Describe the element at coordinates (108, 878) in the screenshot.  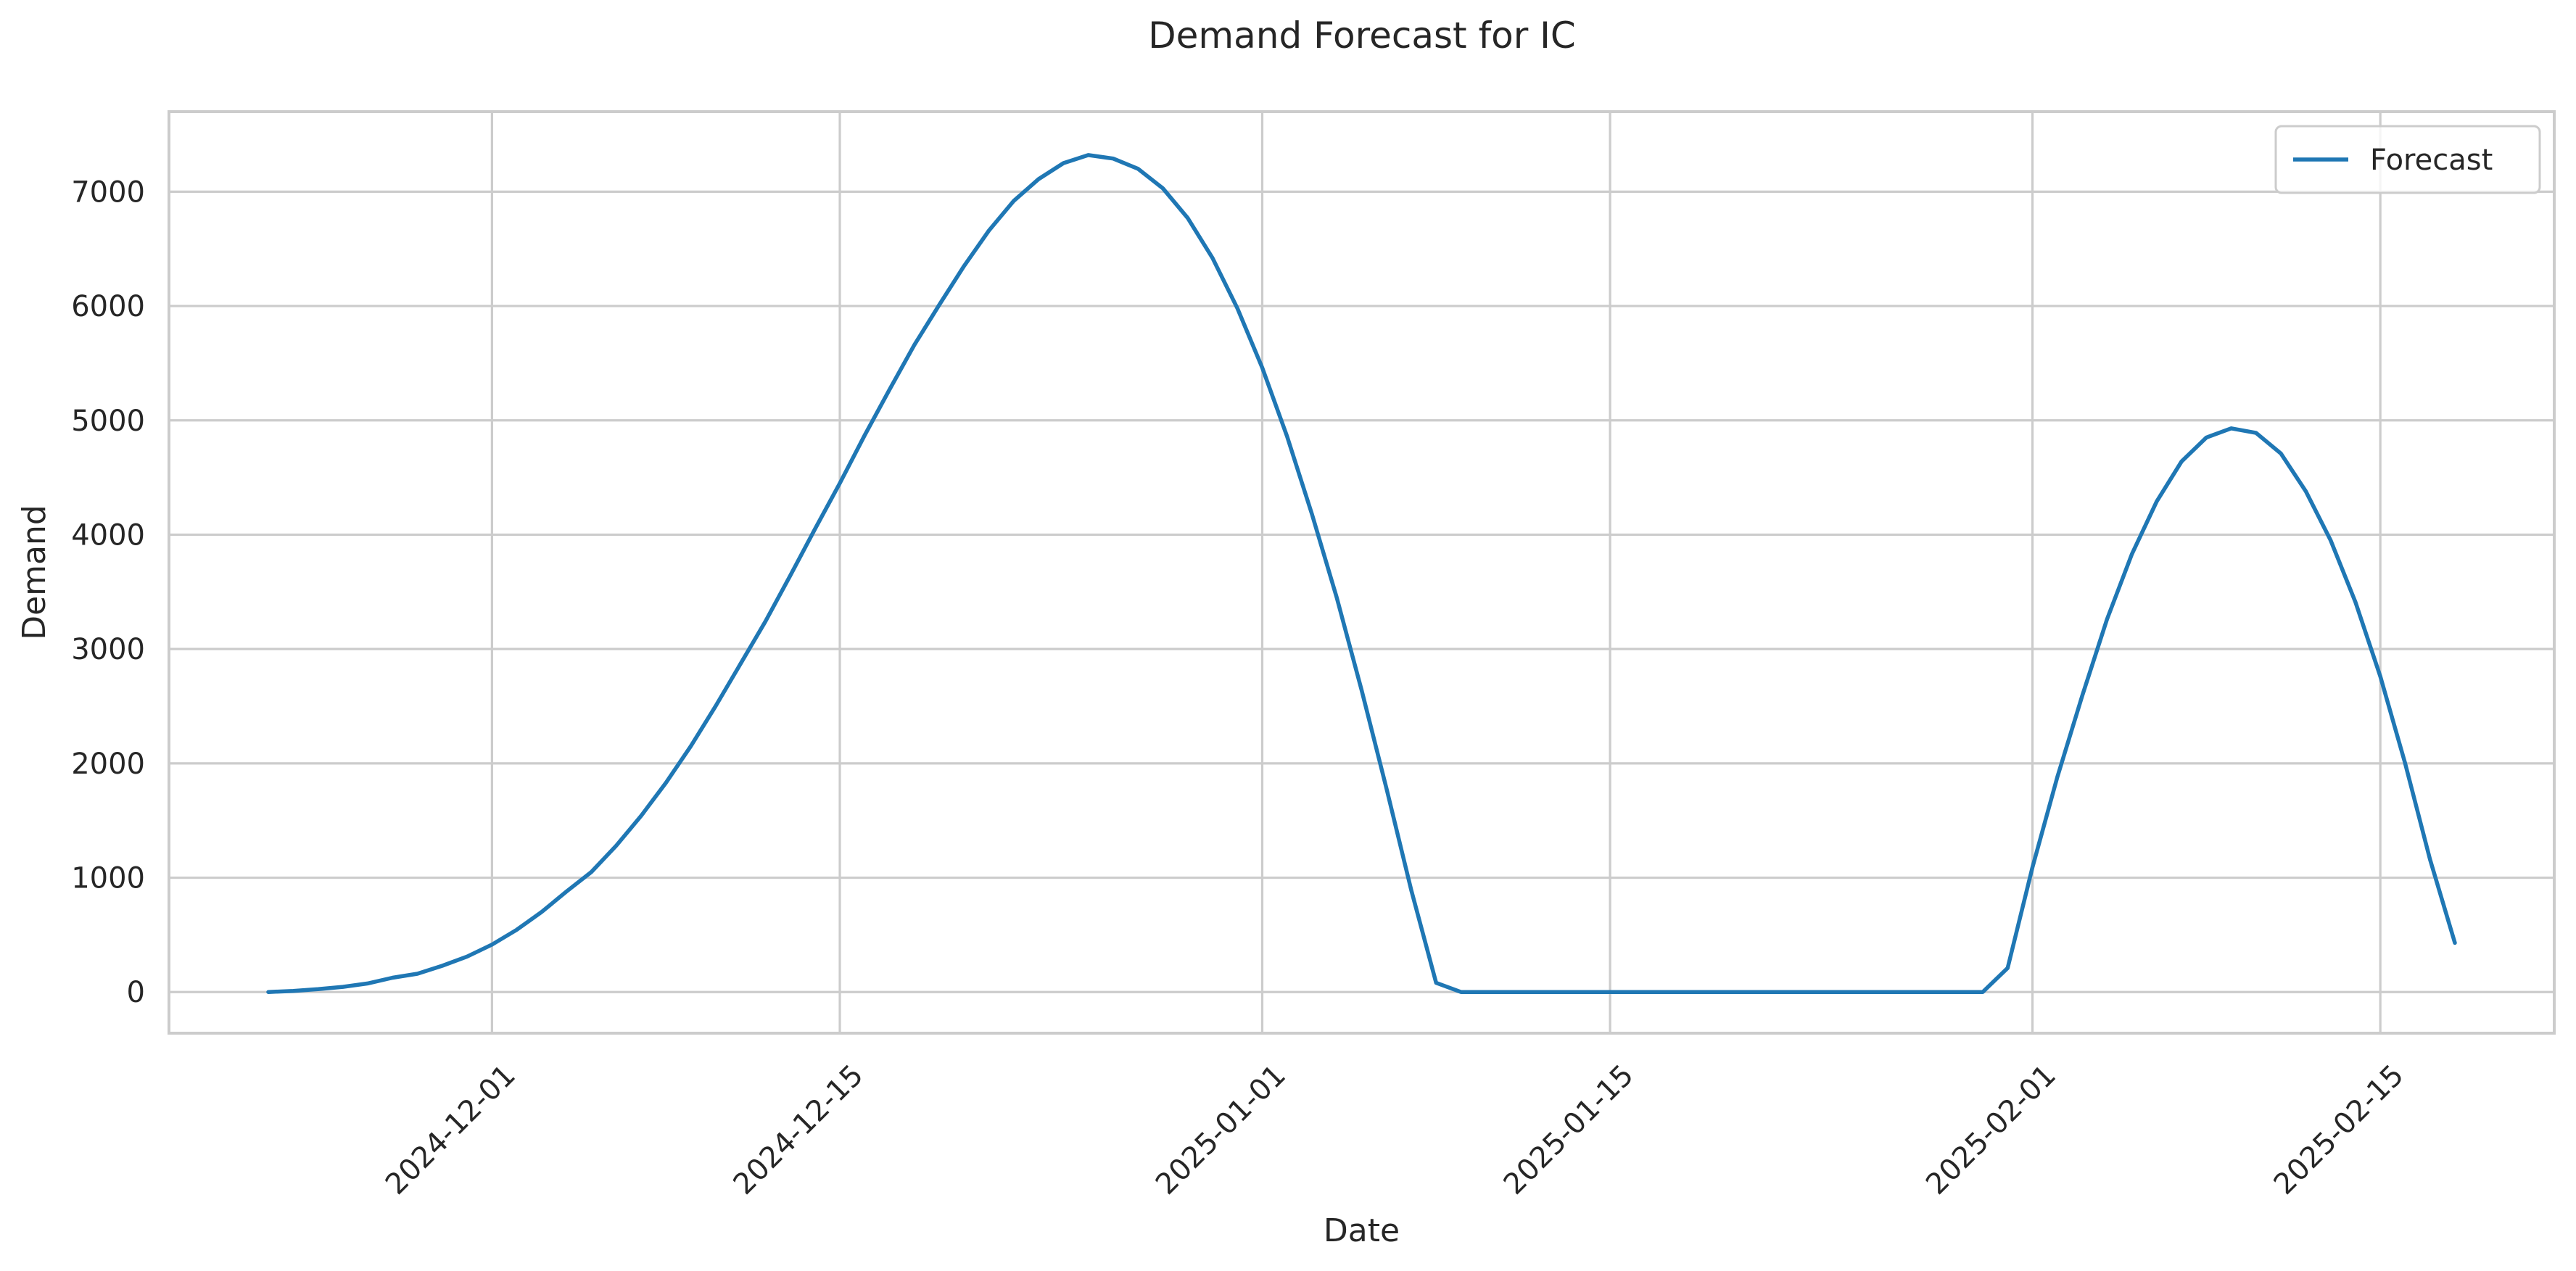
I see `y-tick-label: 1000` at that location.